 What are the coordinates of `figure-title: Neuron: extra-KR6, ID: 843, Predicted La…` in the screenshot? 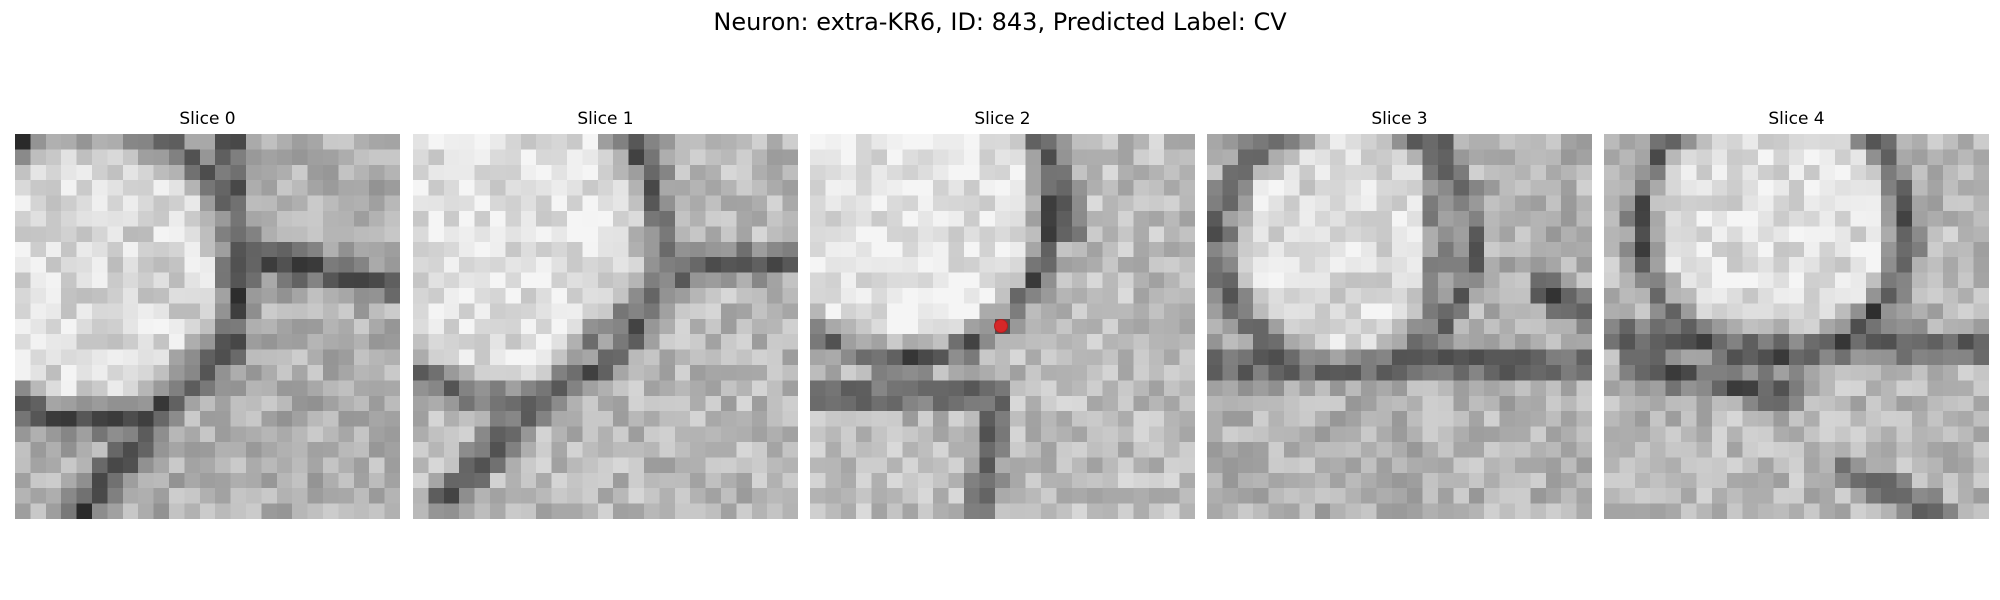 It's located at (1000, 22).